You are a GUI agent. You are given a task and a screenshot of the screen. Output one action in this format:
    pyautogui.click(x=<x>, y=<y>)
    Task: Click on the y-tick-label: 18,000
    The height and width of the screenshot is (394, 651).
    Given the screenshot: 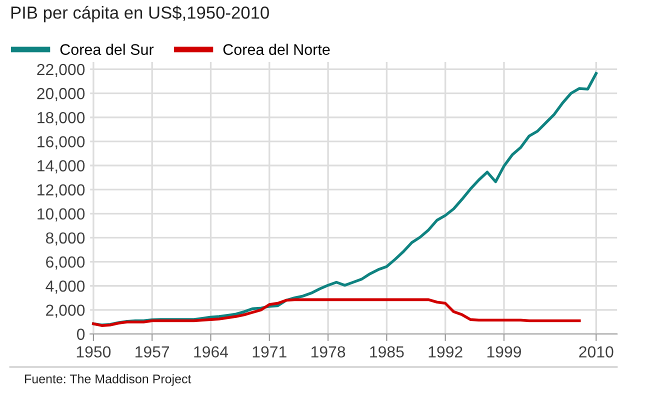 What is the action you would take?
    pyautogui.click(x=61, y=119)
    